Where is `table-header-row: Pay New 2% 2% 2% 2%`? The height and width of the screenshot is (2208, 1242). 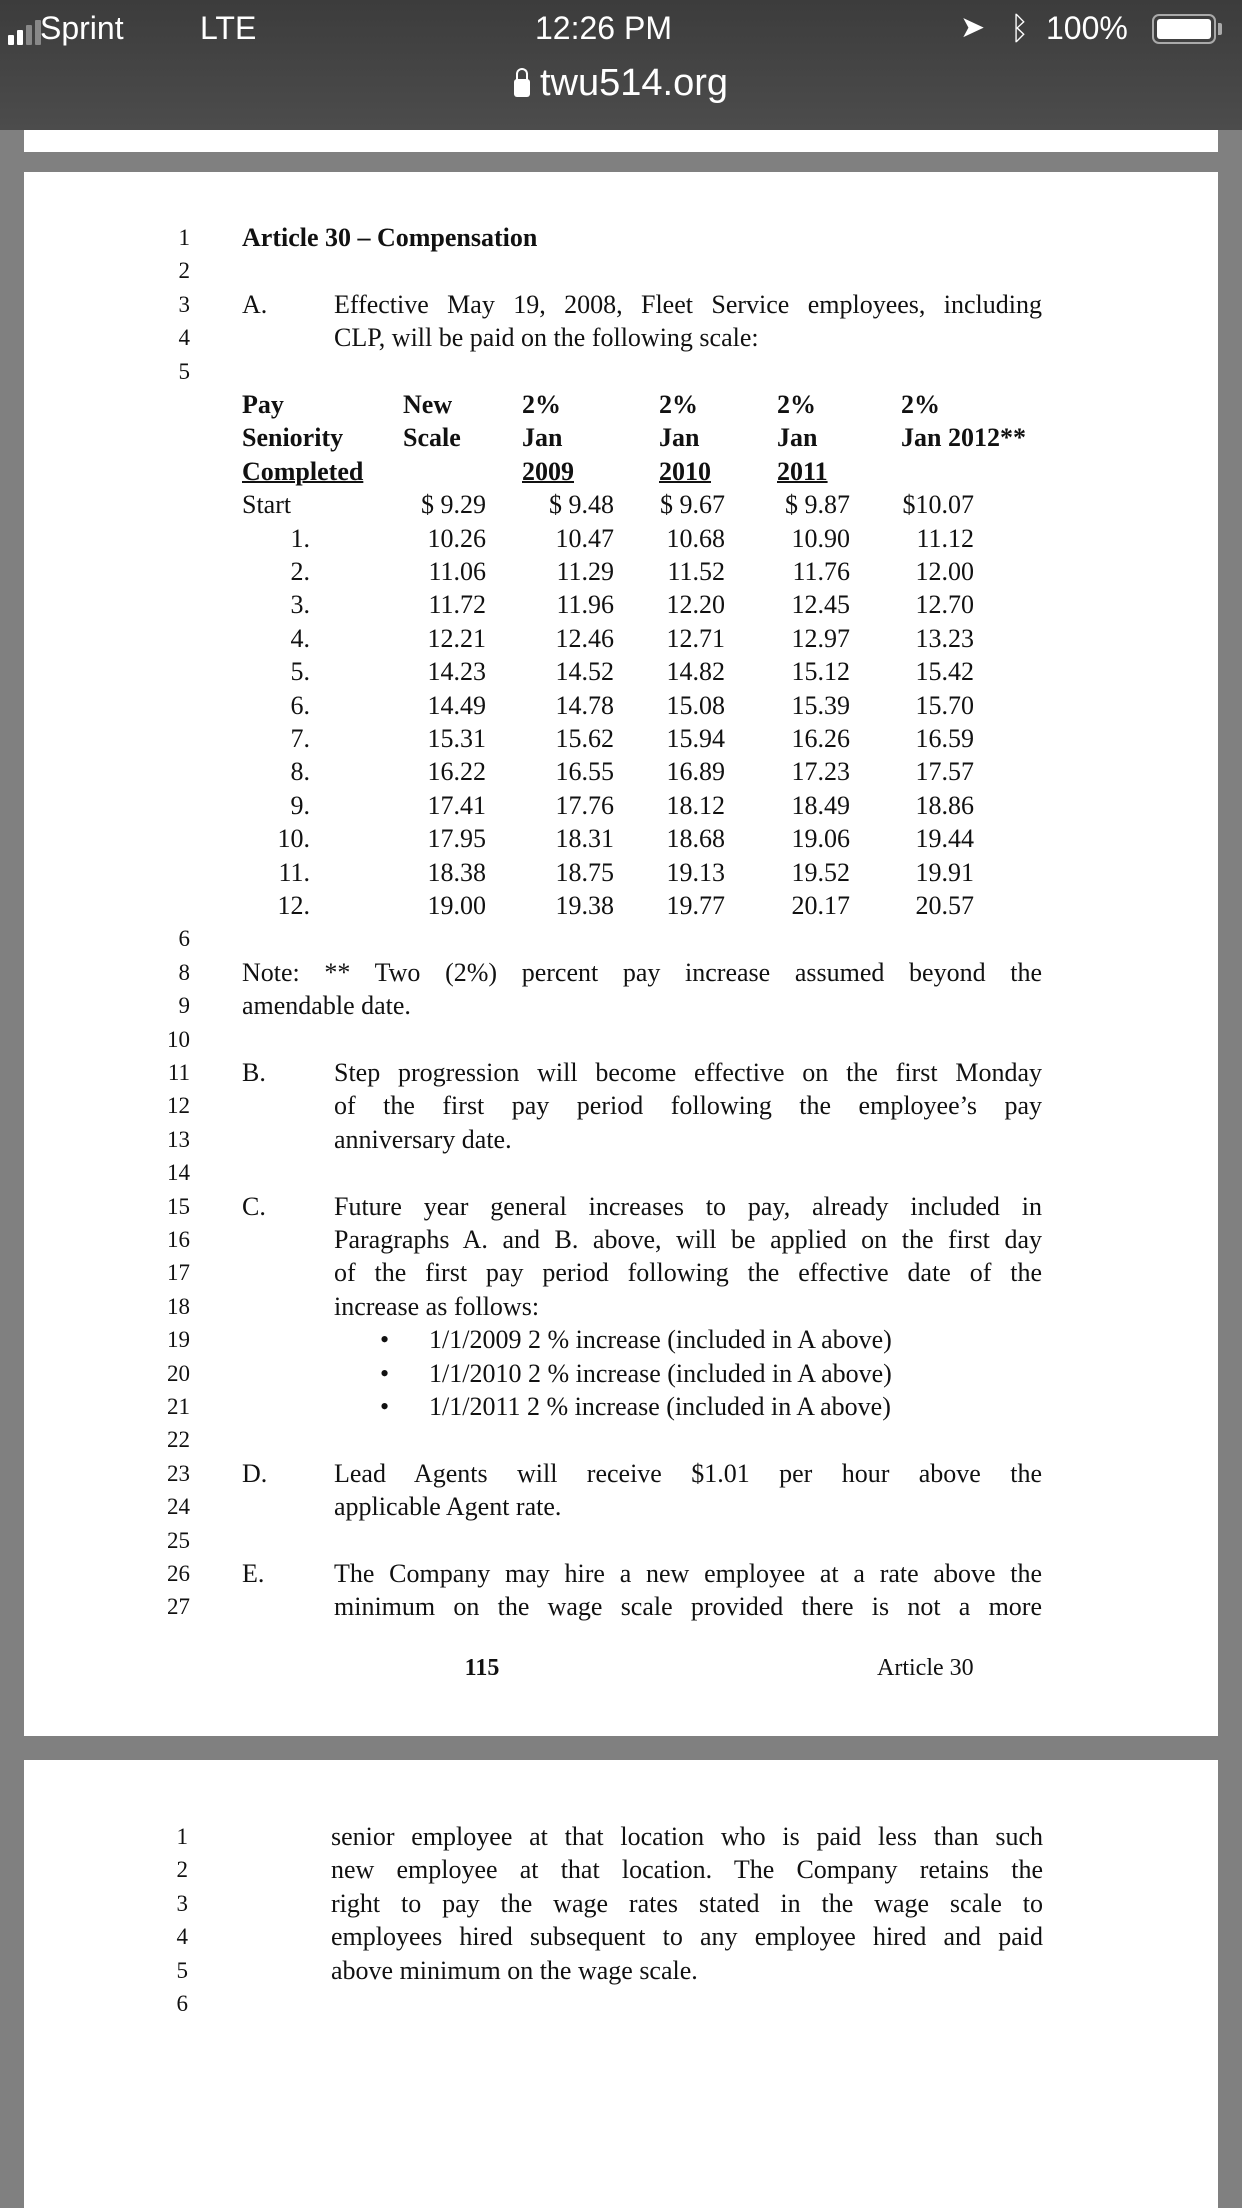
table-header-row: Pay New 2% 2% 2% 2% is located at coordinates (621, 404).